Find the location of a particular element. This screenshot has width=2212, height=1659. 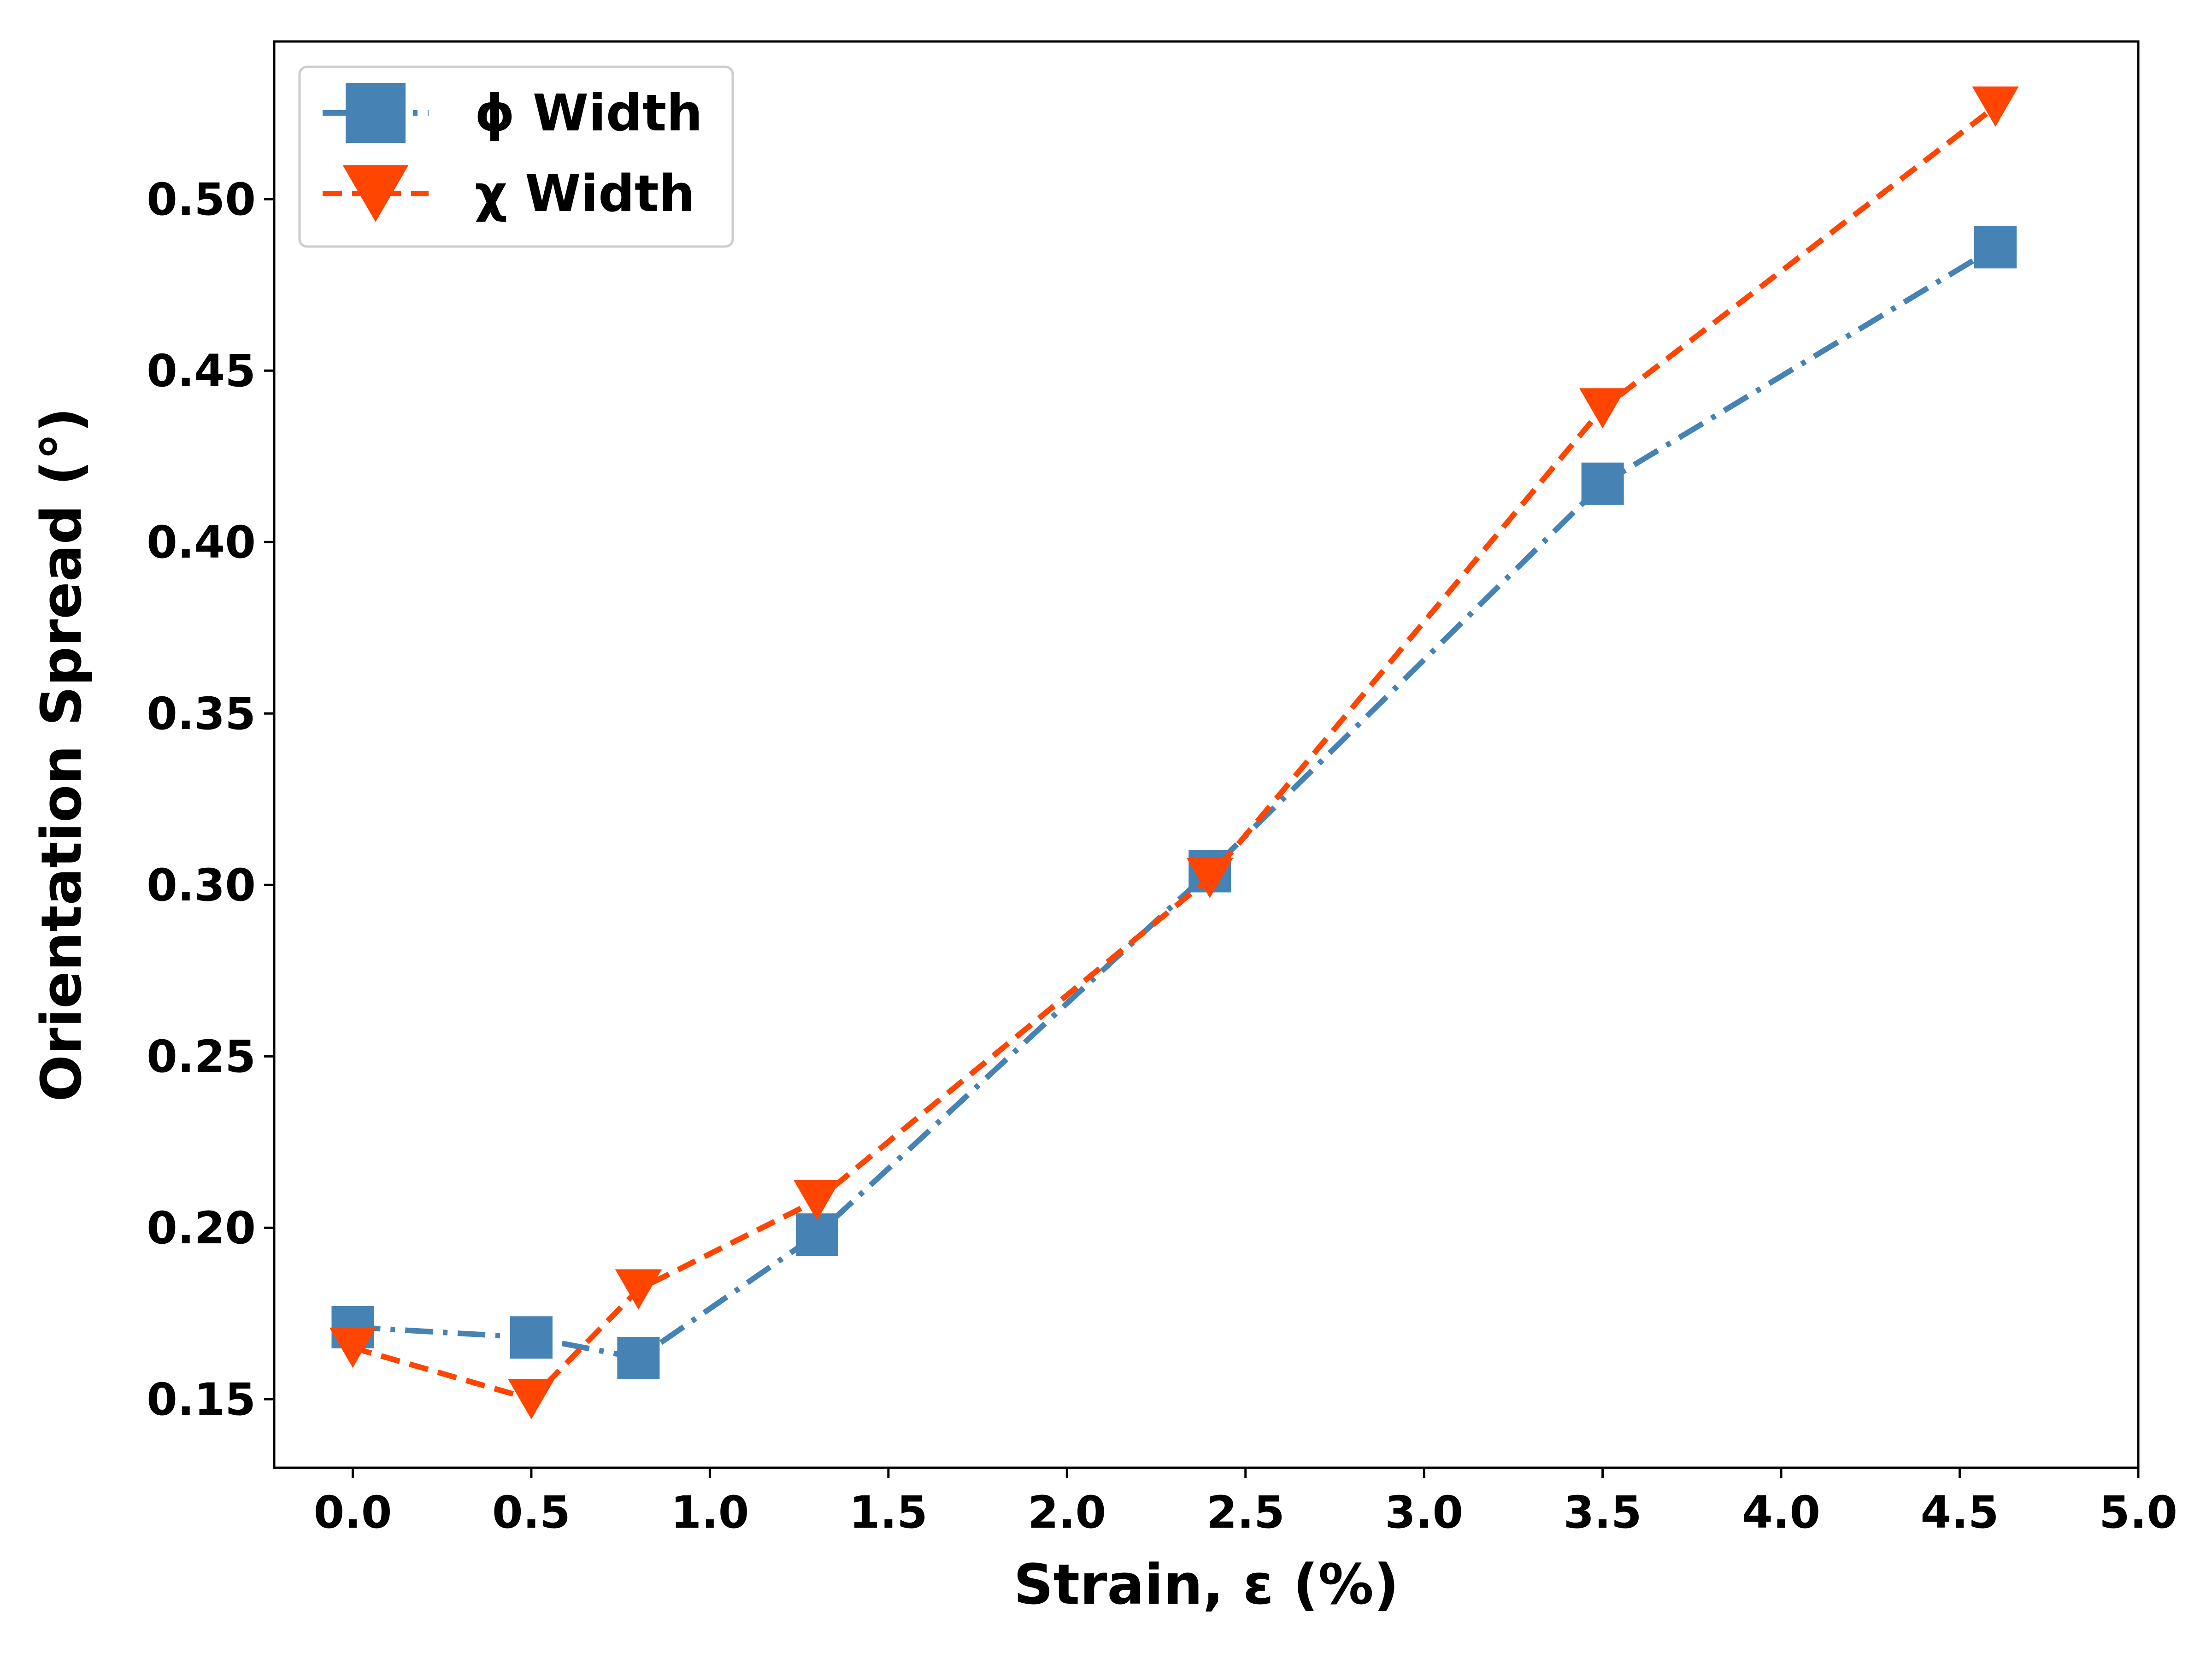

x-axis-title: Strain, ε (%) is located at coordinates (1206, 1585).